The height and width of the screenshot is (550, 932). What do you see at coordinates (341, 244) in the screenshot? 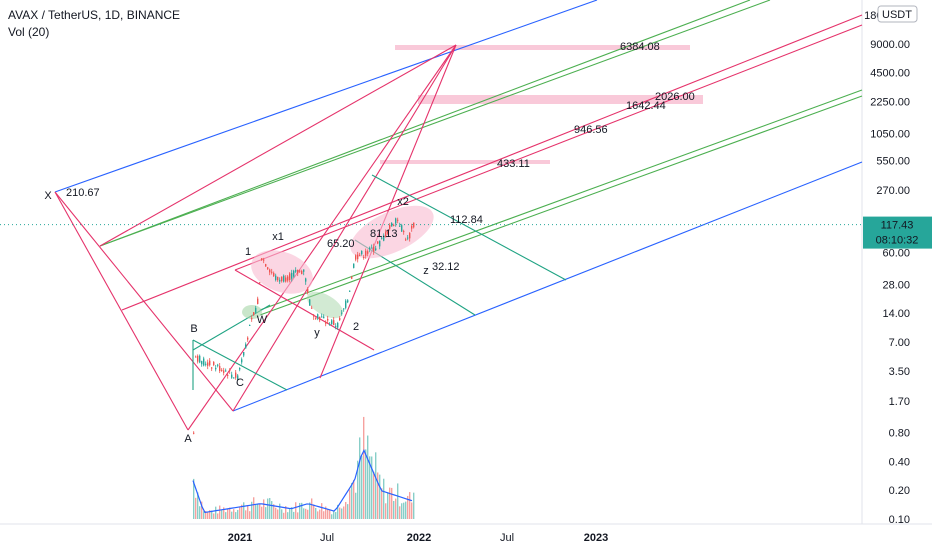
I see `price-label: 65.20` at bounding box center [341, 244].